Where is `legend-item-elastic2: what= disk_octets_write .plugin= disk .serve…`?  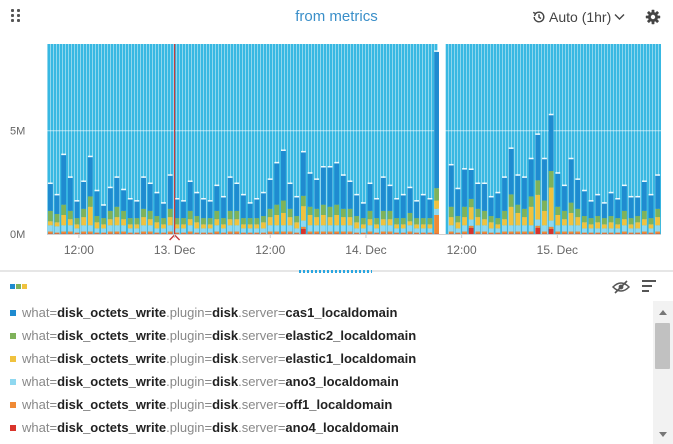 legend-item-elastic2: what= disk_octets_write .plugin= disk .serve… is located at coordinates (325, 335).